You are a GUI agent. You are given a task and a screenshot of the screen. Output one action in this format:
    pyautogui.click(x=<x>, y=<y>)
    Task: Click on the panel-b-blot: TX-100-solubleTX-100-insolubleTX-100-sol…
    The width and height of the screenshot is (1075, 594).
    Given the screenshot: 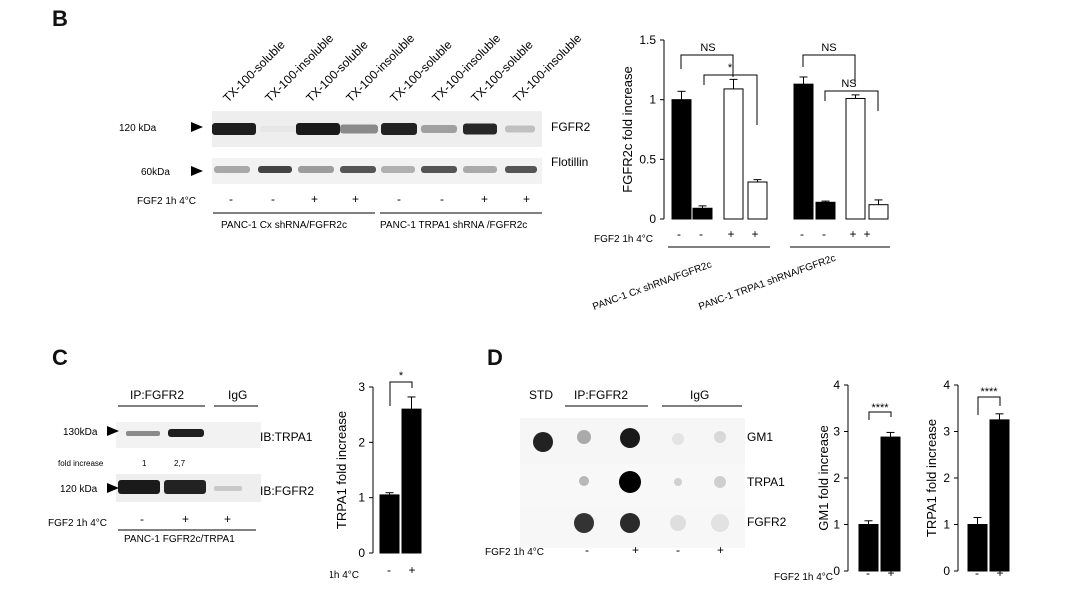 What is the action you would take?
    pyautogui.click(x=355, y=131)
    